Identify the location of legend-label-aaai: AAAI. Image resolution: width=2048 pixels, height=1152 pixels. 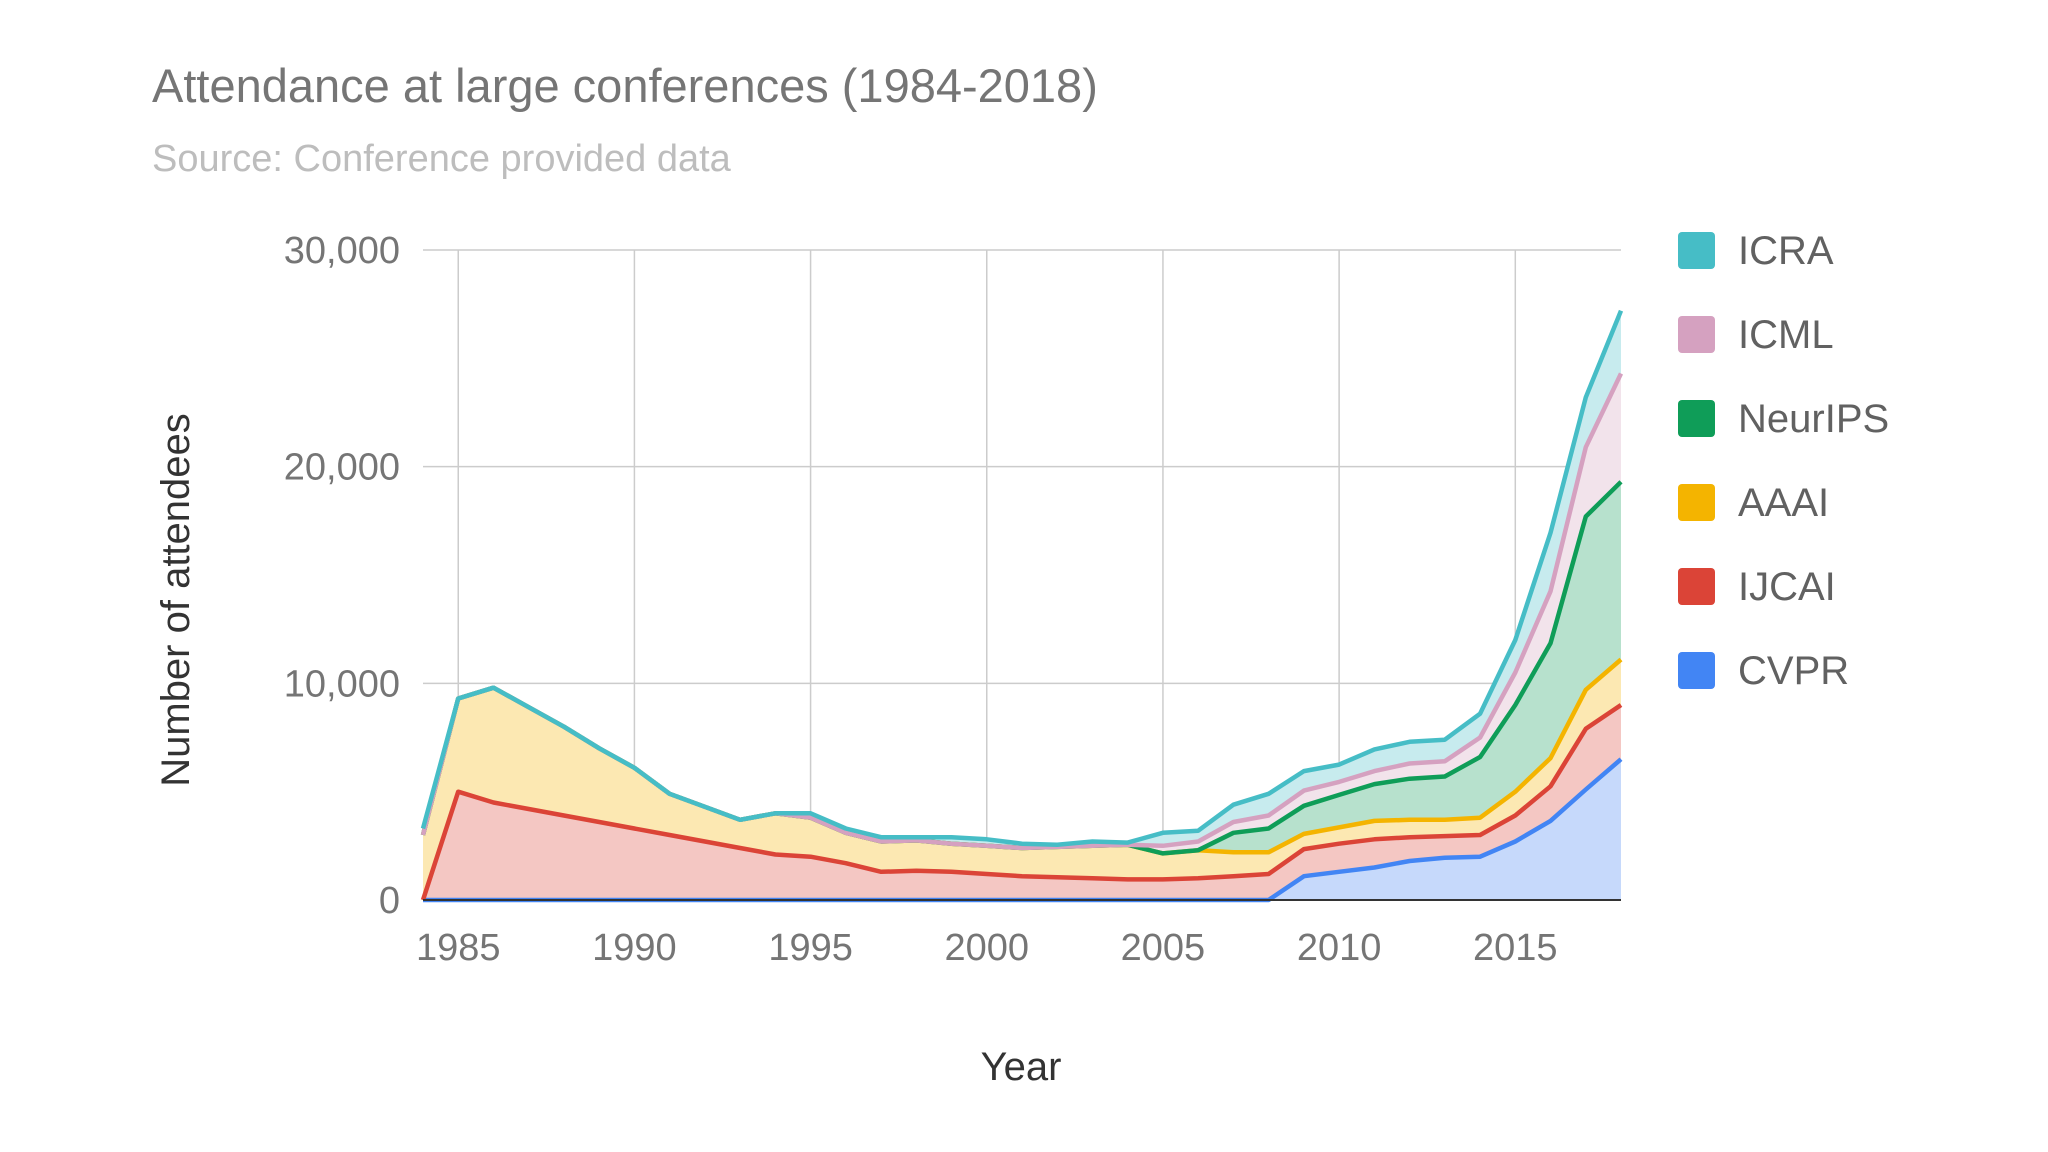
(1783, 503).